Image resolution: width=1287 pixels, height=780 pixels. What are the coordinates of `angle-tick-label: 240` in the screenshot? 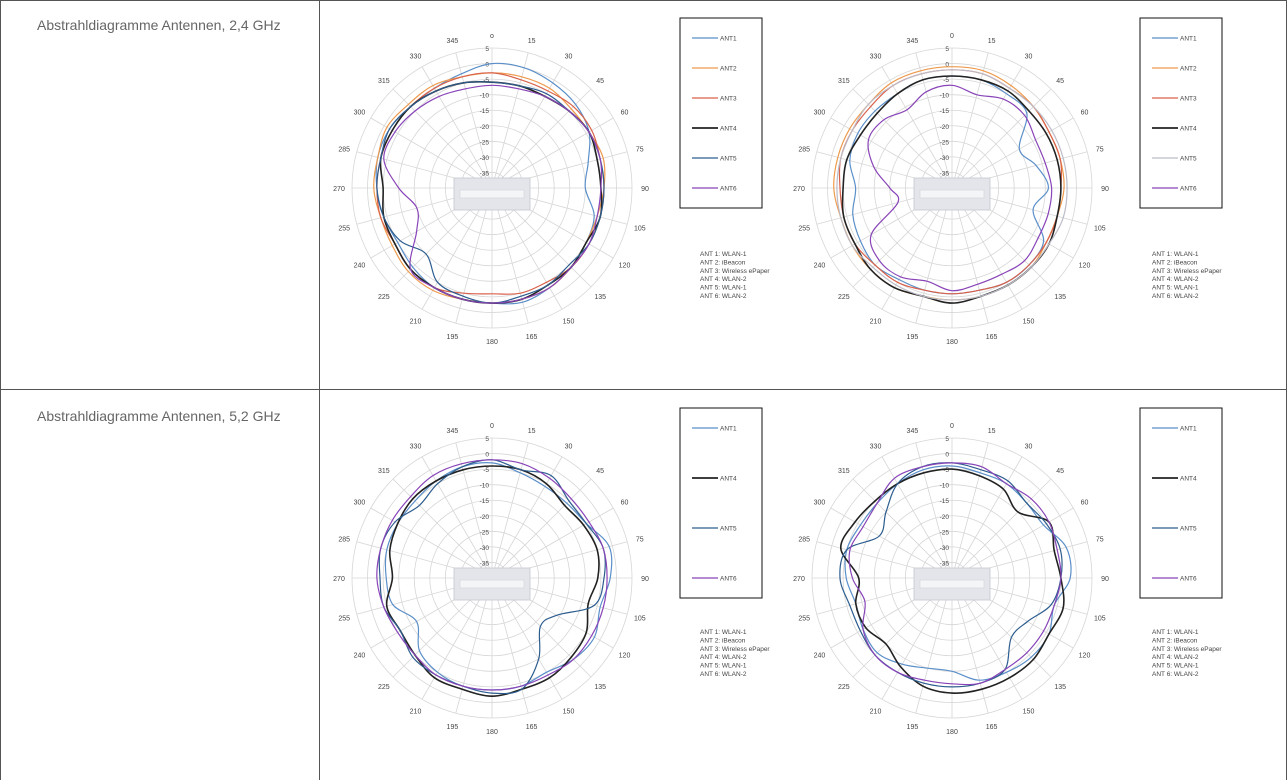 It's located at (820, 656).